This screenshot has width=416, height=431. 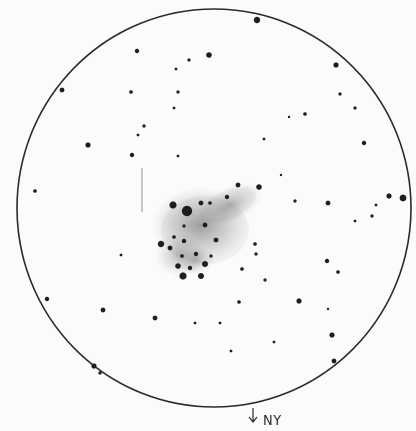 I want to click on orientation-marker: NY, so click(x=265, y=418).